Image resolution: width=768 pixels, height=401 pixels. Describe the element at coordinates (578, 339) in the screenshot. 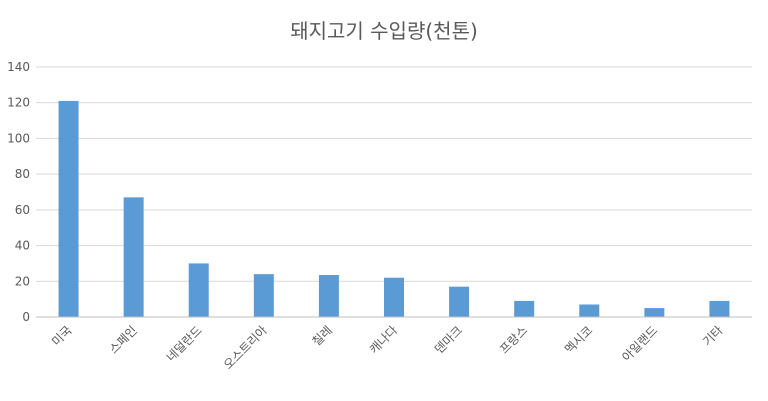

I see `x-tick-label: 멕시코` at that location.